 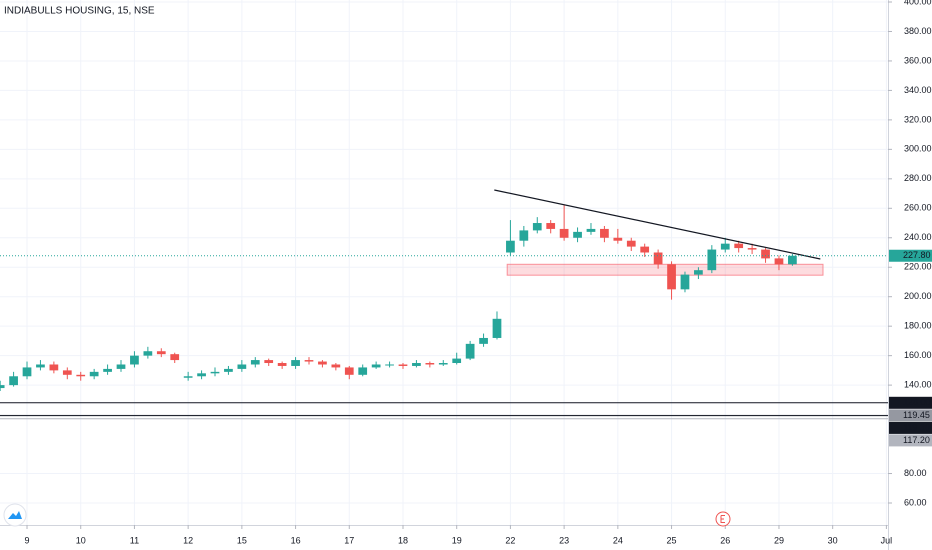 What do you see at coordinates (779, 540) in the screenshot?
I see `x-tick-label: 29` at bounding box center [779, 540].